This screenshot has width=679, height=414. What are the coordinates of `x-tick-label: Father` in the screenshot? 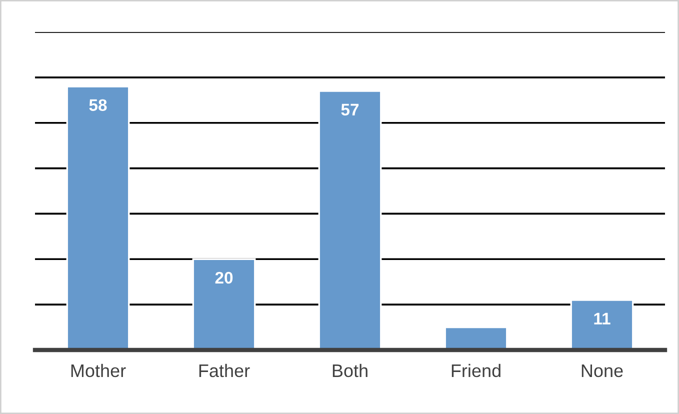 It's located at (224, 371).